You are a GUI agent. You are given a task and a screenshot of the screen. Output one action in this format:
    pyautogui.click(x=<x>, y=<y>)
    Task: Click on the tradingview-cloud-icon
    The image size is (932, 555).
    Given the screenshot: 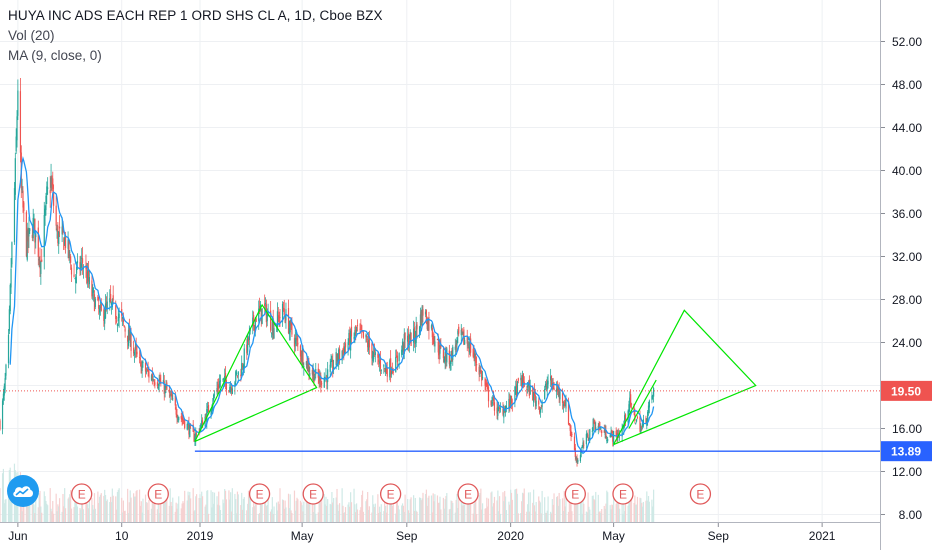 What is the action you would take?
    pyautogui.click(x=23, y=491)
    